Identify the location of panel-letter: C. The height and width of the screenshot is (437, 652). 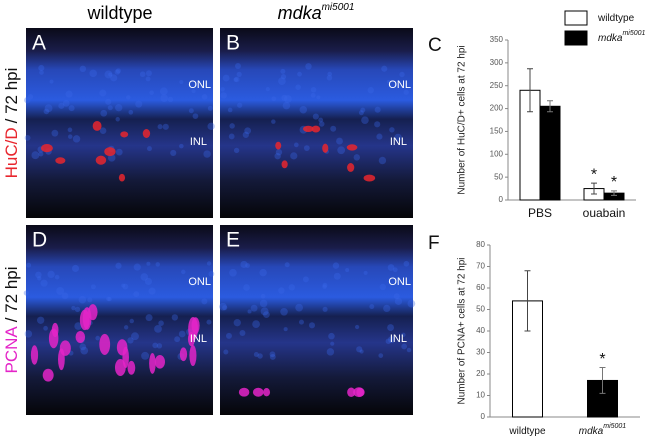
(435, 45).